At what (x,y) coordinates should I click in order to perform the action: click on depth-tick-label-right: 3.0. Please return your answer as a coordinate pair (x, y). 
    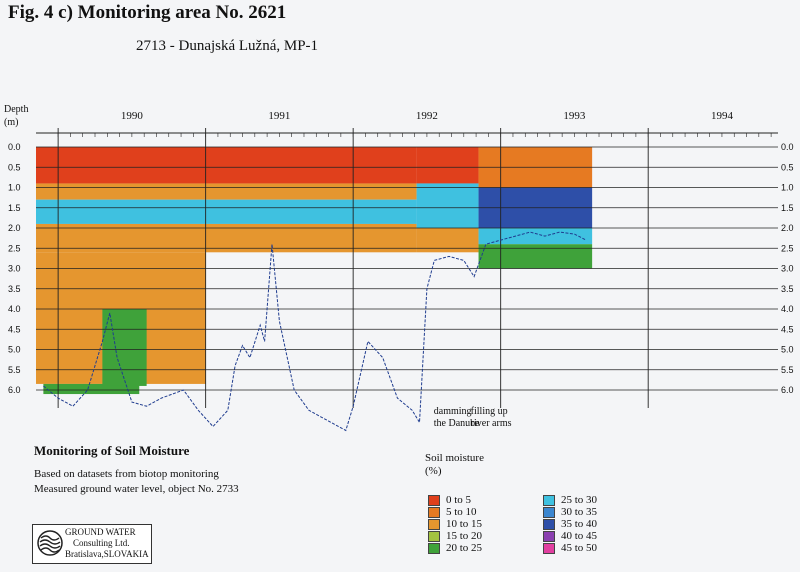
    Looking at the image, I should click on (787, 269).